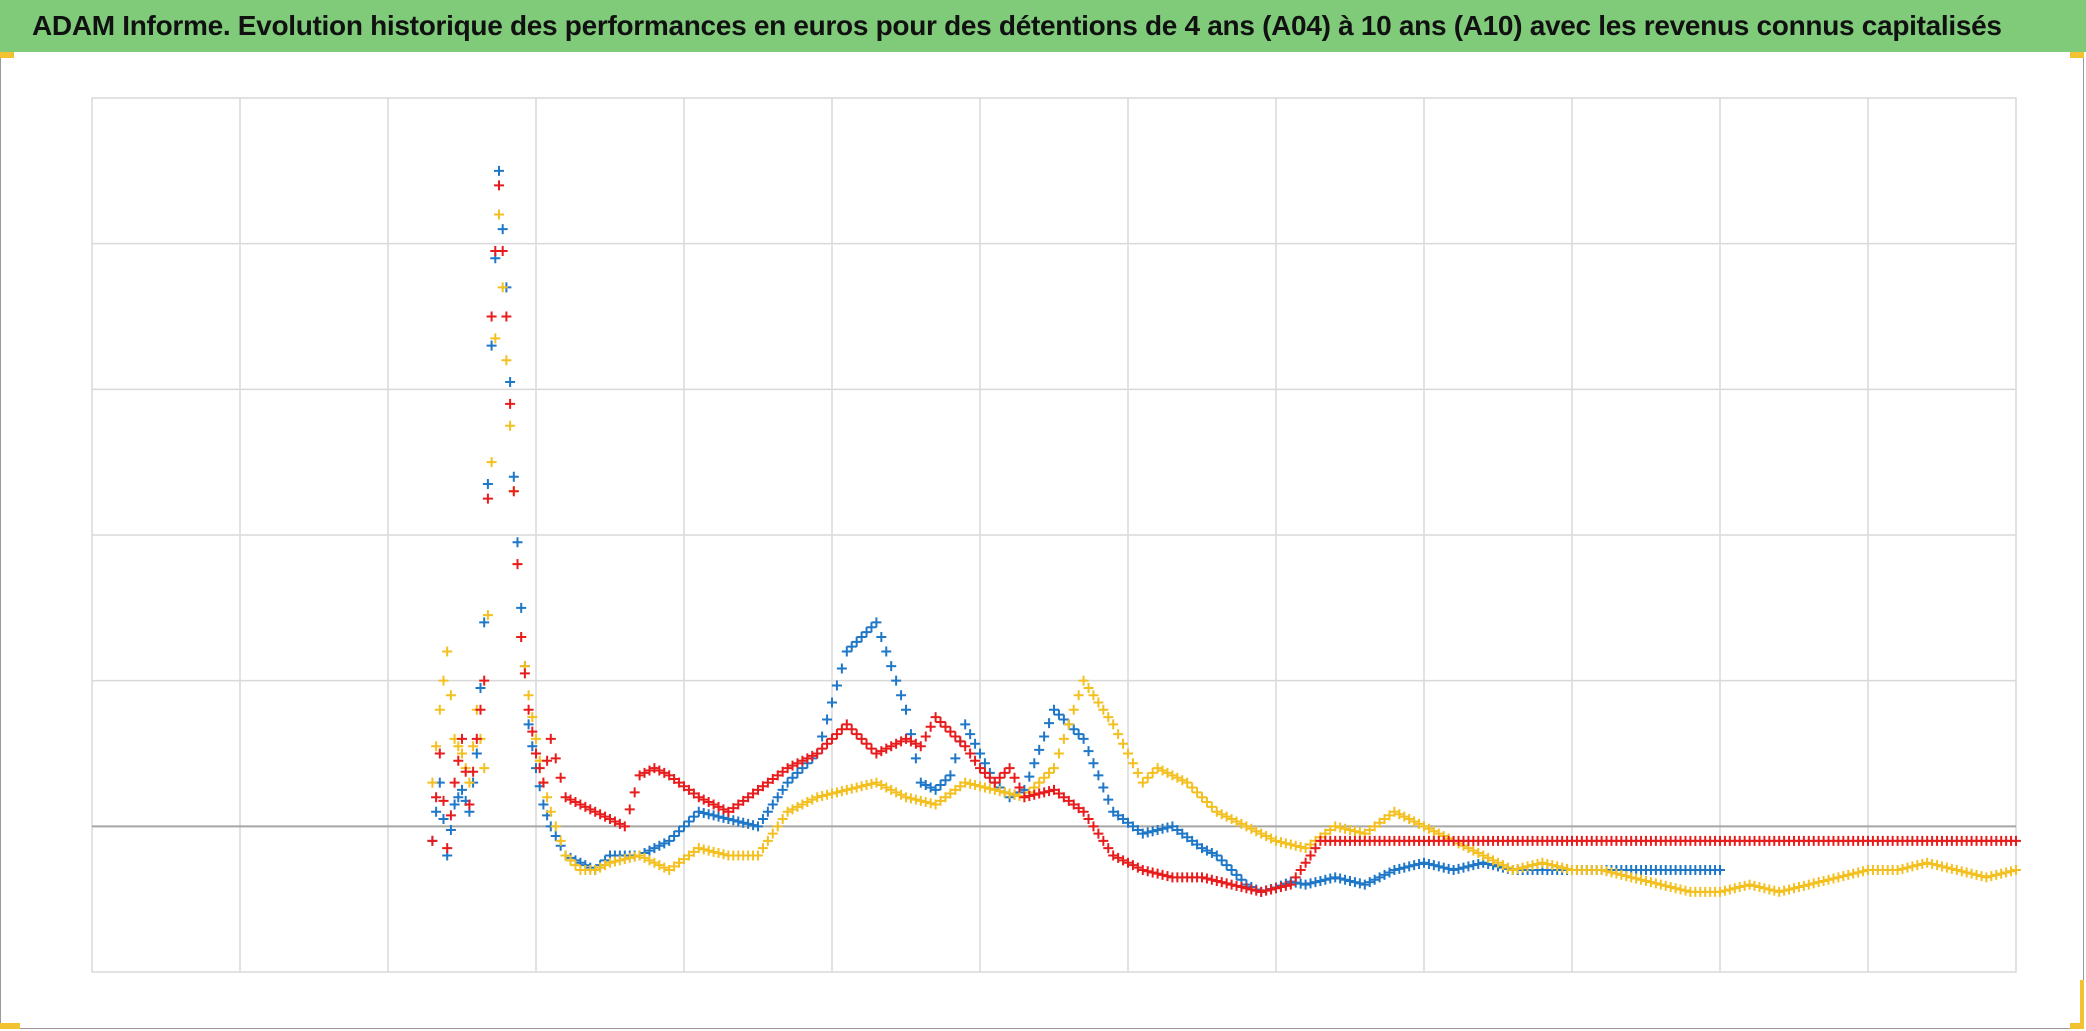 Image resolution: width=2086 pixels, height=1031 pixels. Describe the element at coordinates (10, 1026) in the screenshot. I see `corner-accent-bottom-left` at that location.